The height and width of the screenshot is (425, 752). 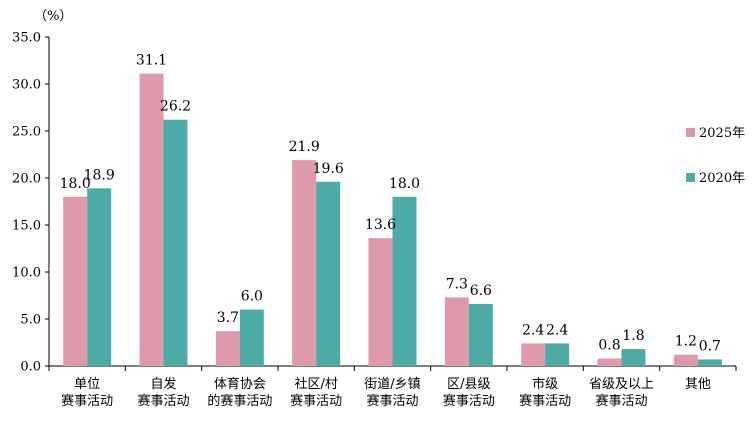 I want to click on bar-value-label: 6.0, so click(x=252, y=297).